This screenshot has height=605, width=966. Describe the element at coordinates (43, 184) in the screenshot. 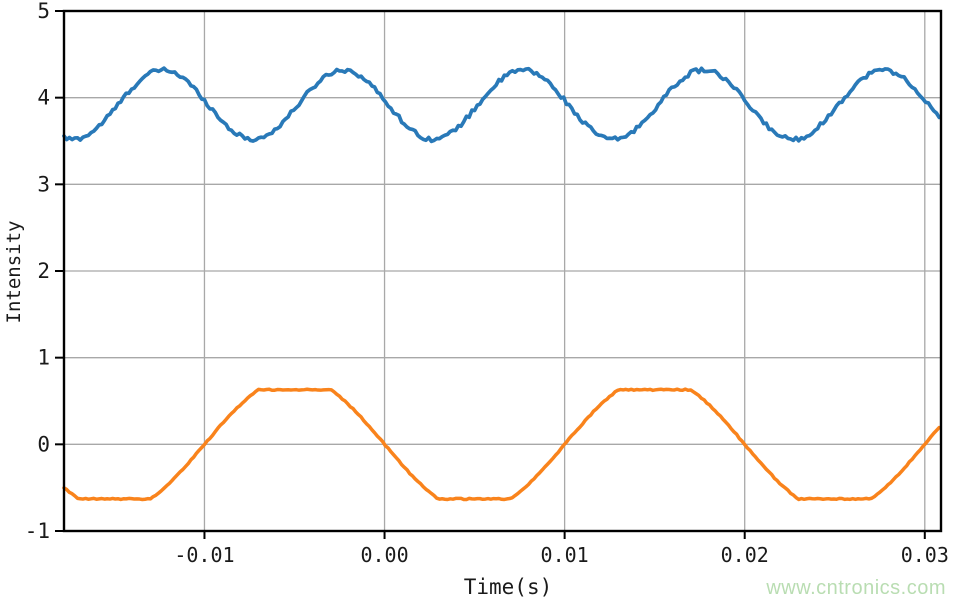

I see `y-tick-label: 3` at that location.